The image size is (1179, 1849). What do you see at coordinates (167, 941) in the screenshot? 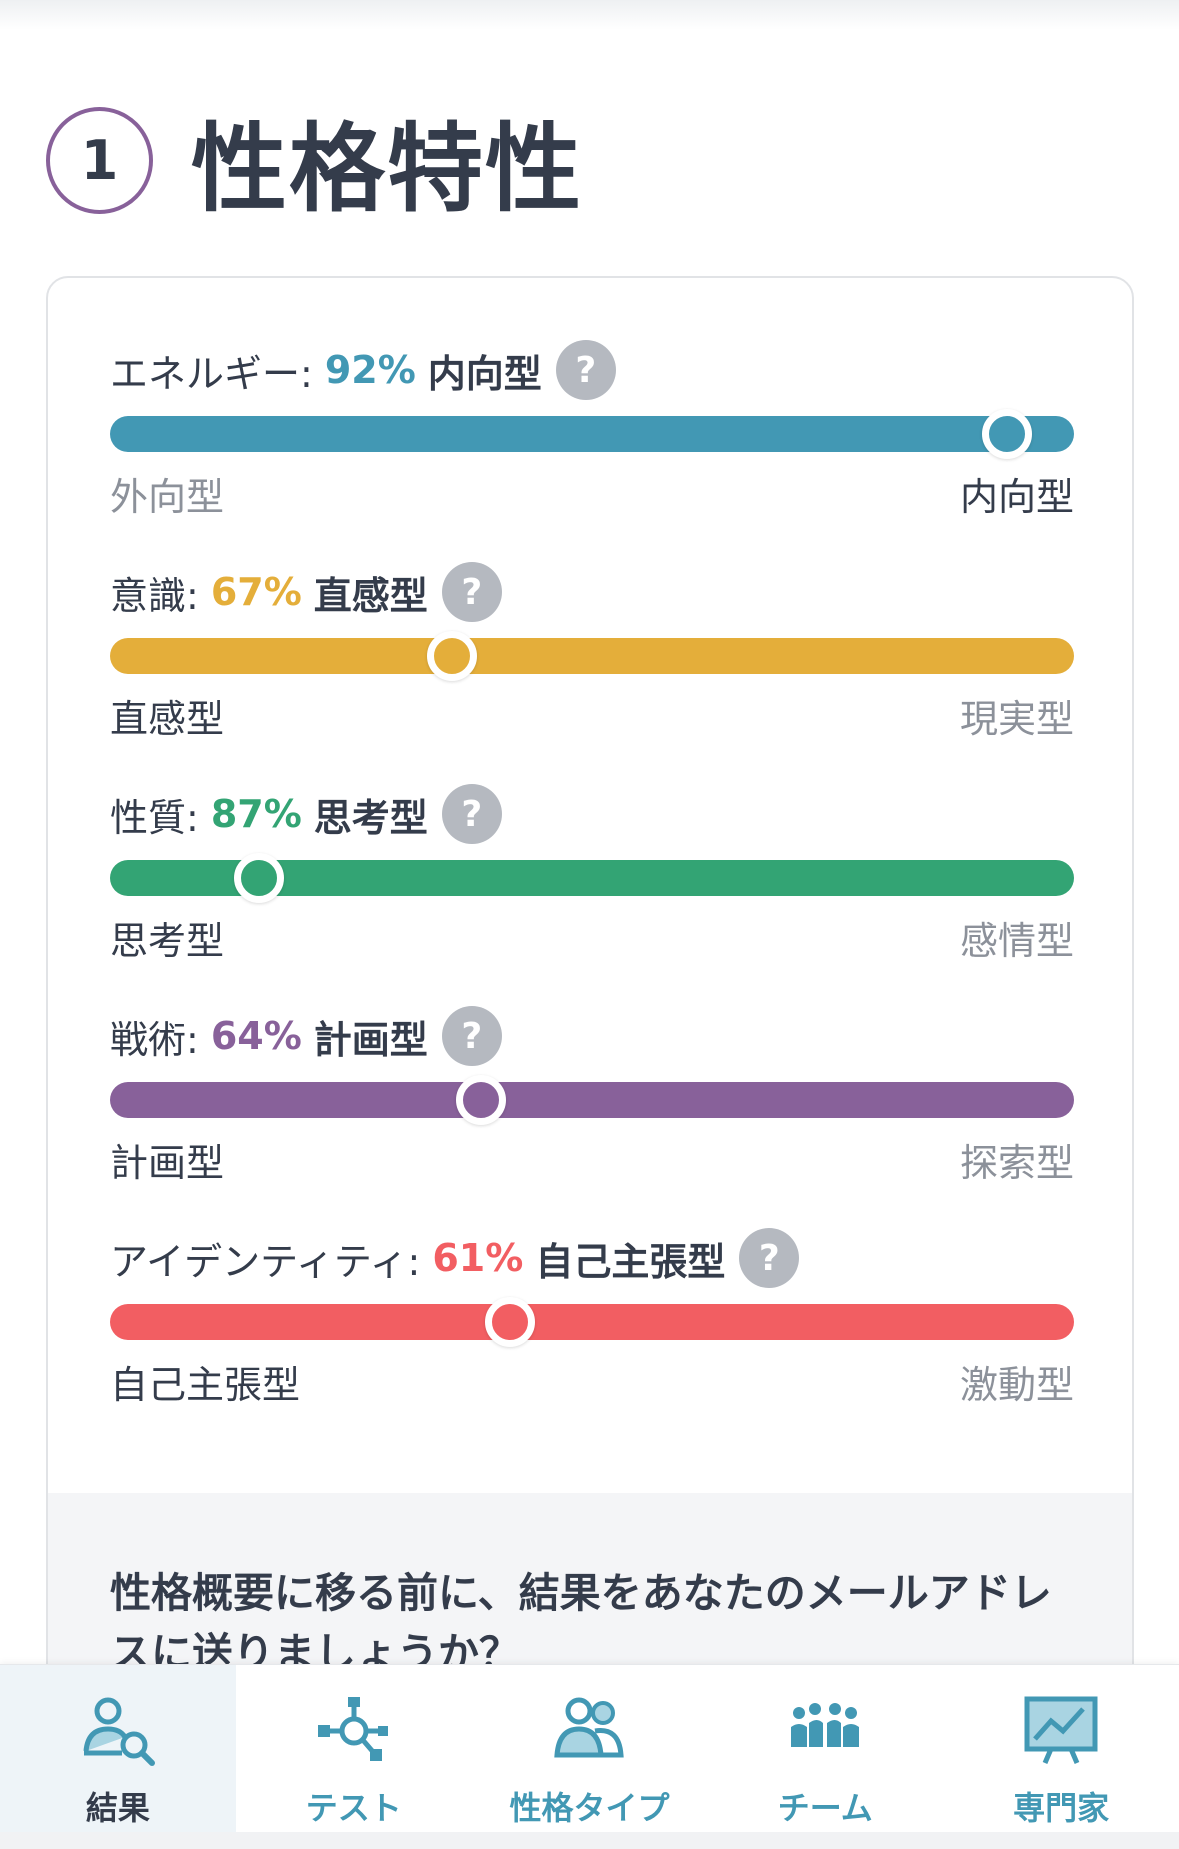
I see `trait-left-label: 思考型` at bounding box center [167, 941].